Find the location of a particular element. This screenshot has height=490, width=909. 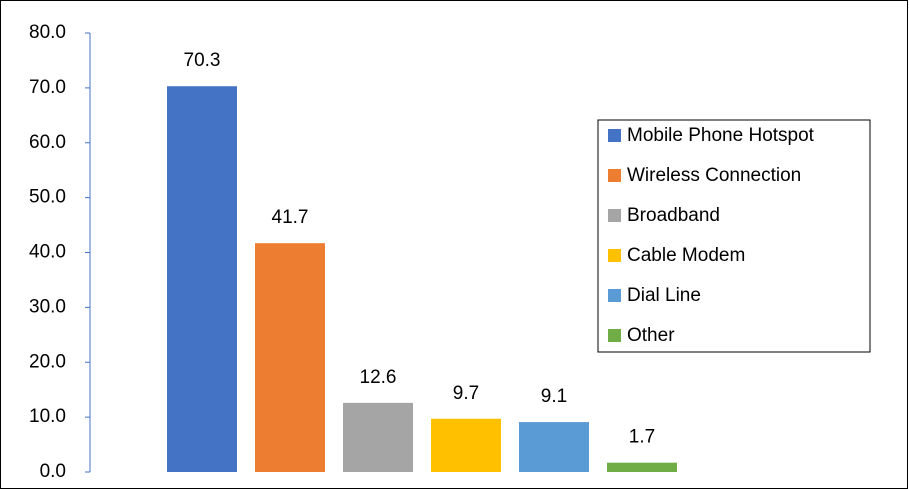

y-tick-label: 40.0 is located at coordinates (47, 252).